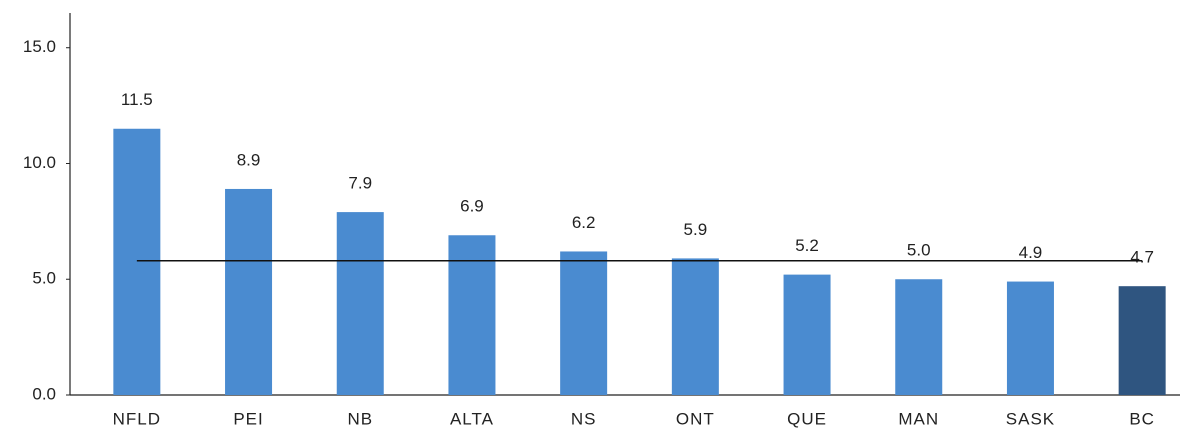 This screenshot has width=1194, height=432. Describe the element at coordinates (137, 418) in the screenshot. I see `x-tick-label: NFLD` at that location.